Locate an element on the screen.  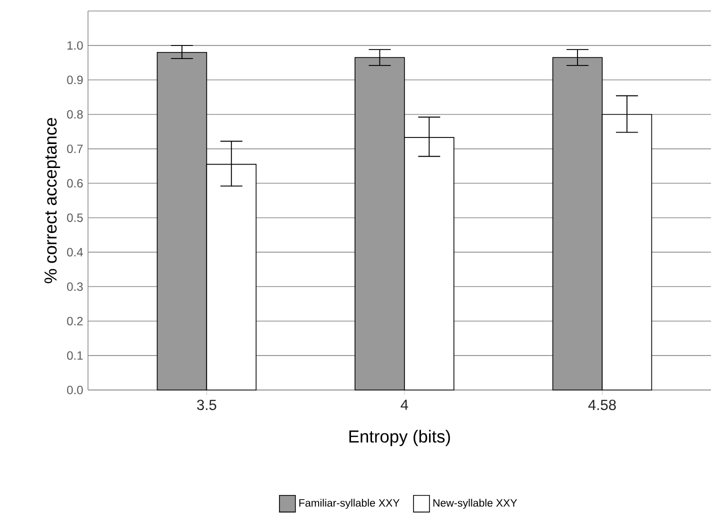
y-tick-label: 0.7 is located at coordinates (75, 149).